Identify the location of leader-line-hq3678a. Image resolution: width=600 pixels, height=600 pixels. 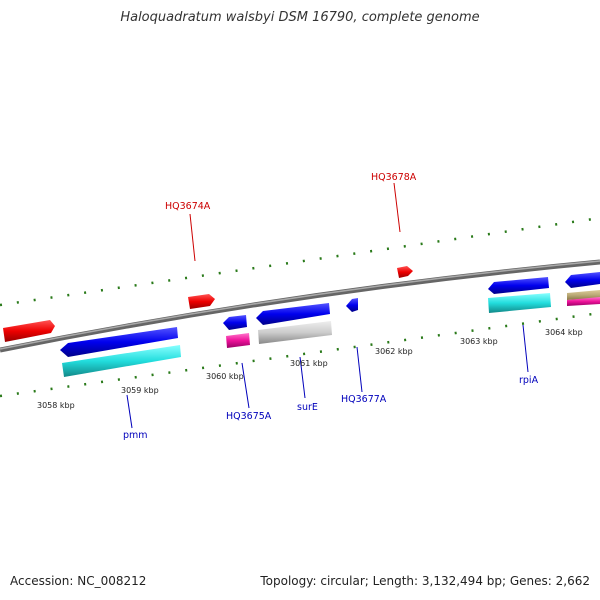
(397, 207).